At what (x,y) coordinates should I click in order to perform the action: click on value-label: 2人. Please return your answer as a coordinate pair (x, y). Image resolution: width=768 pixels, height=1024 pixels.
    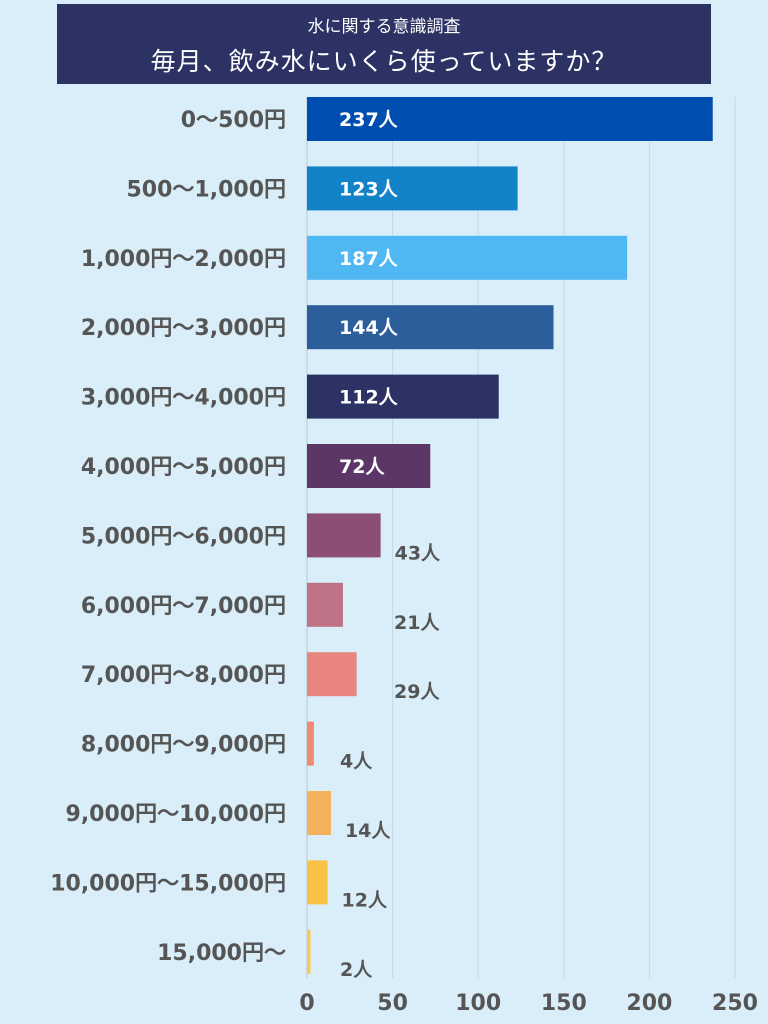
    Looking at the image, I should click on (356, 970).